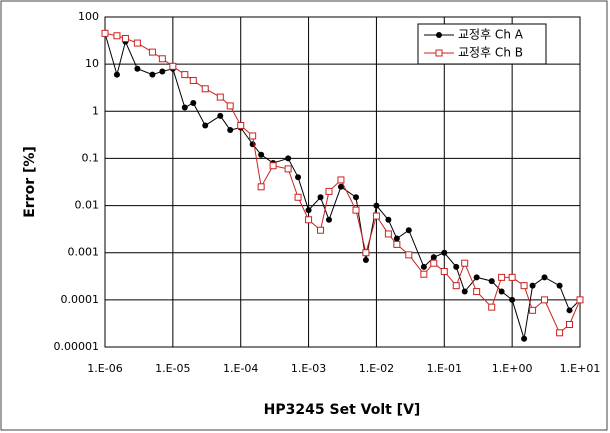 Image resolution: width=610 pixels, height=433 pixels. I want to click on y-tick-label: 0.001, so click(84, 252).